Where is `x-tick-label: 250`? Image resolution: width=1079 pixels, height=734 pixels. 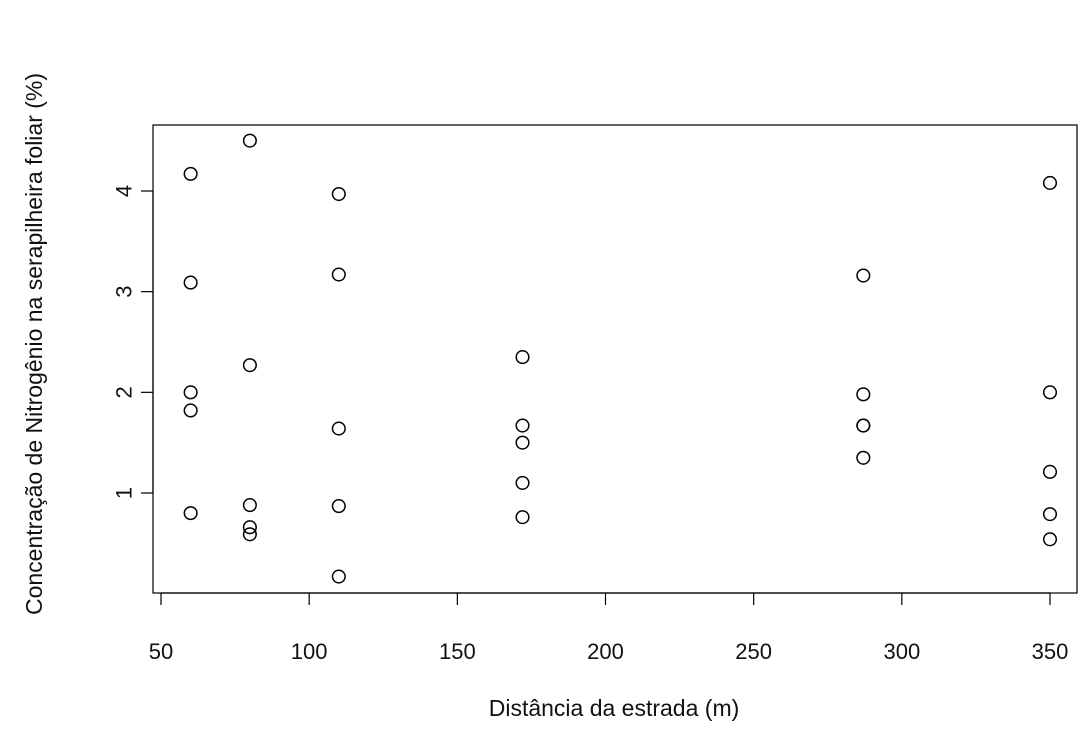 x-tick-label: 250 is located at coordinates (753, 651).